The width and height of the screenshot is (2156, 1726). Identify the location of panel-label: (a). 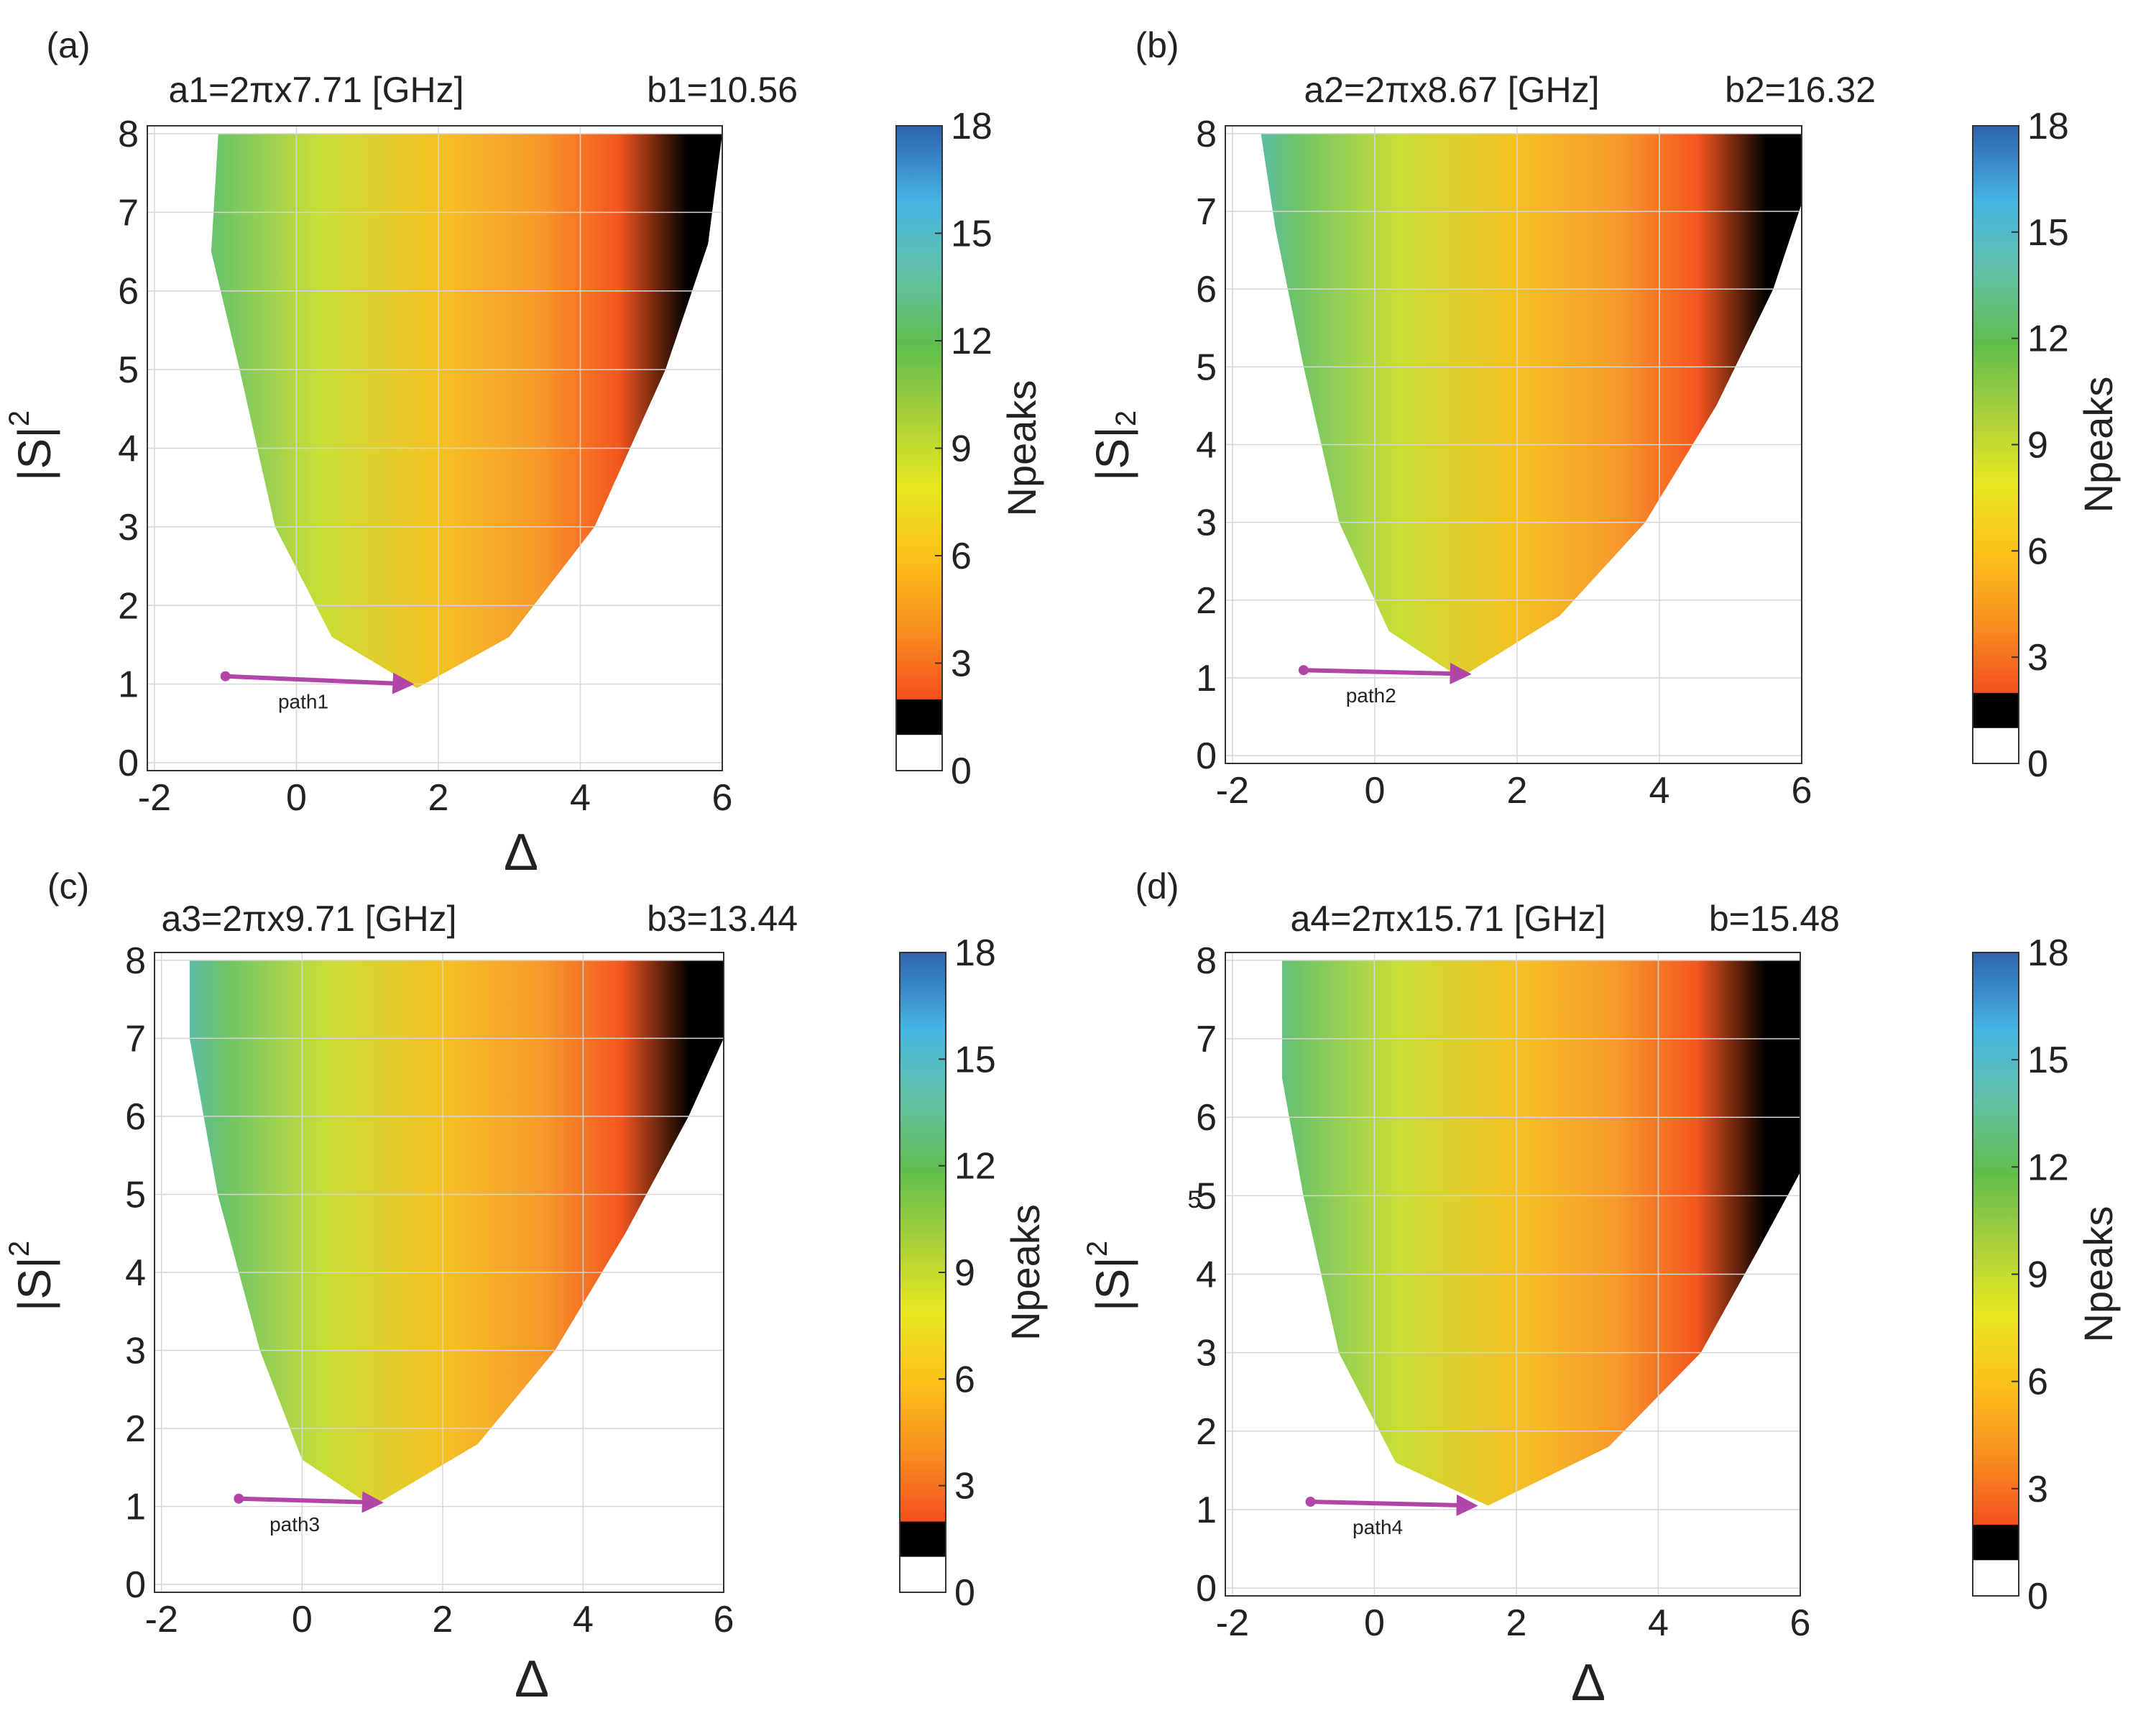
(68, 45).